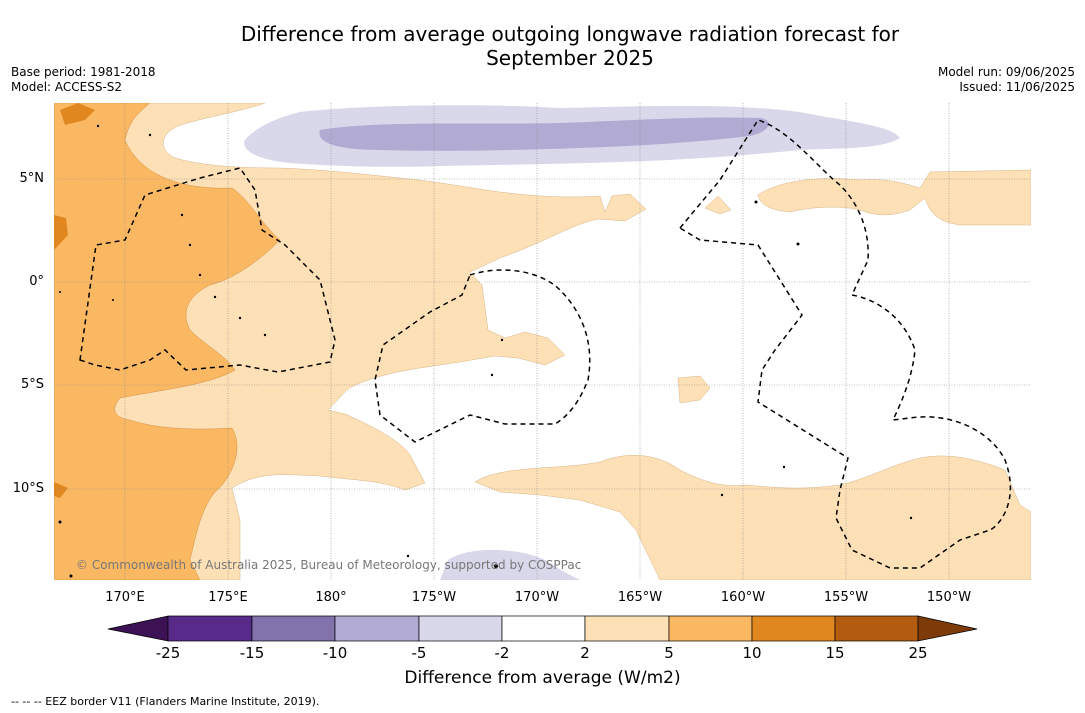  What do you see at coordinates (125, 597) in the screenshot?
I see `lon-label: 170°E` at bounding box center [125, 597].